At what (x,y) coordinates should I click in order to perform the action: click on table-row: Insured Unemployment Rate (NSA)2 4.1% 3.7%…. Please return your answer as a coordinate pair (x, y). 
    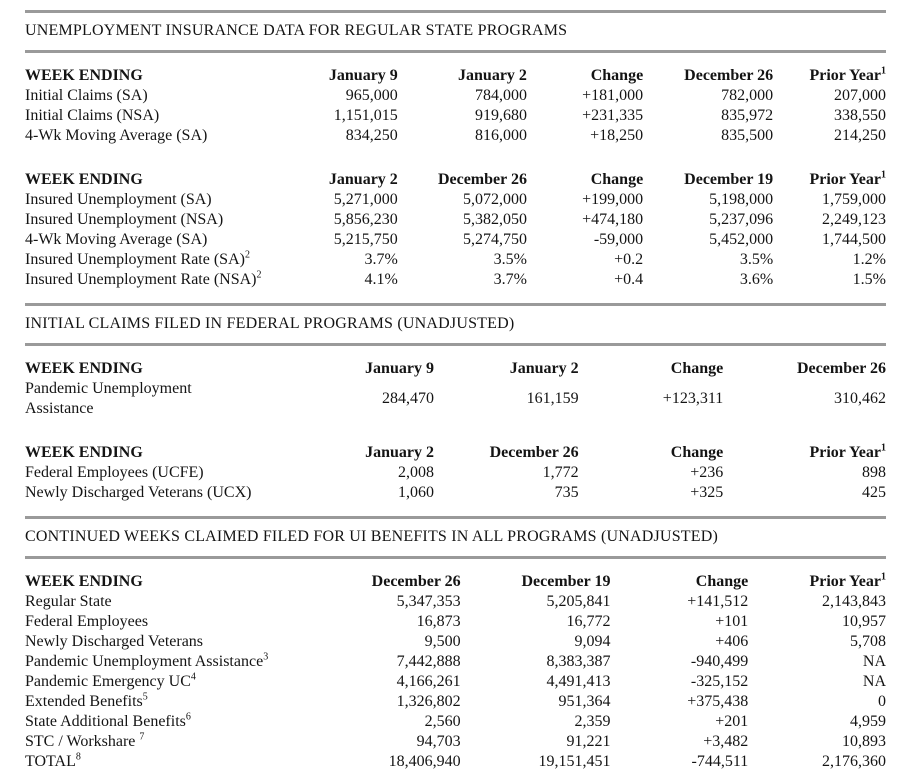
    Looking at the image, I should click on (455, 280).